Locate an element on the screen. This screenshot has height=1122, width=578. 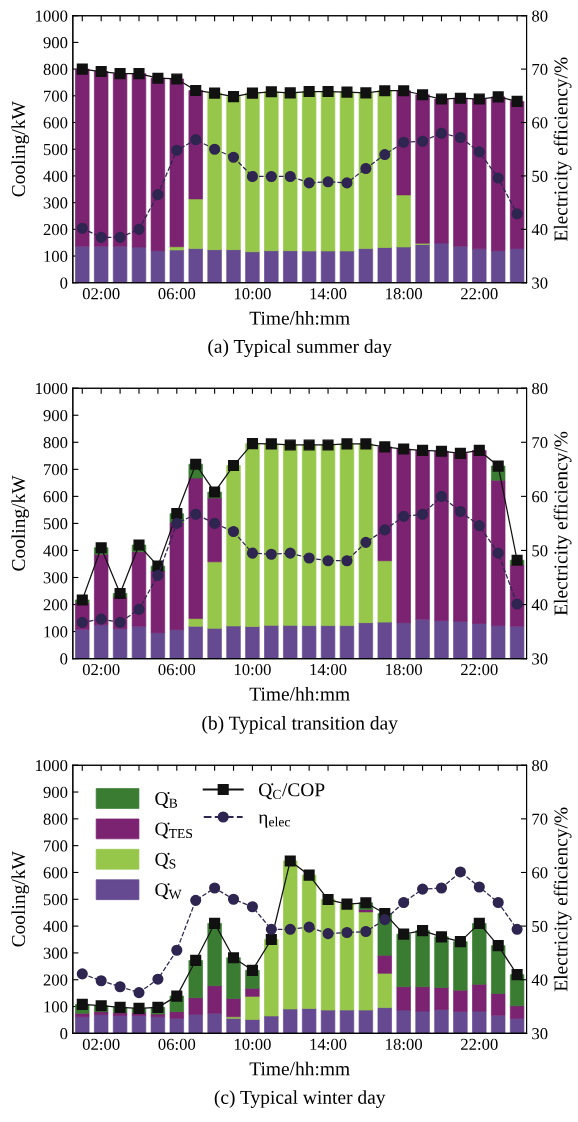
text: (c) Typical winter day is located at coordinates (300, 1099).